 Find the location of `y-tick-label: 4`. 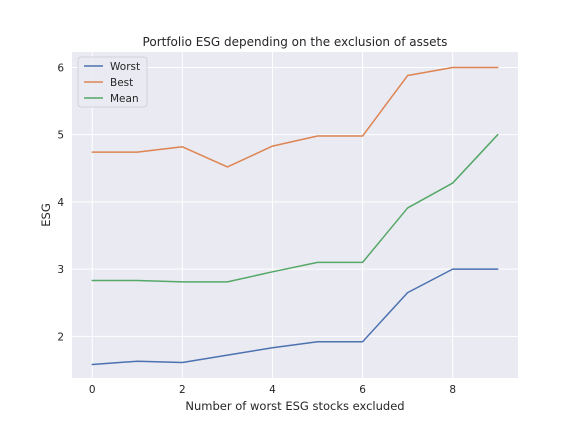

y-tick-label: 4 is located at coordinates (60, 203).